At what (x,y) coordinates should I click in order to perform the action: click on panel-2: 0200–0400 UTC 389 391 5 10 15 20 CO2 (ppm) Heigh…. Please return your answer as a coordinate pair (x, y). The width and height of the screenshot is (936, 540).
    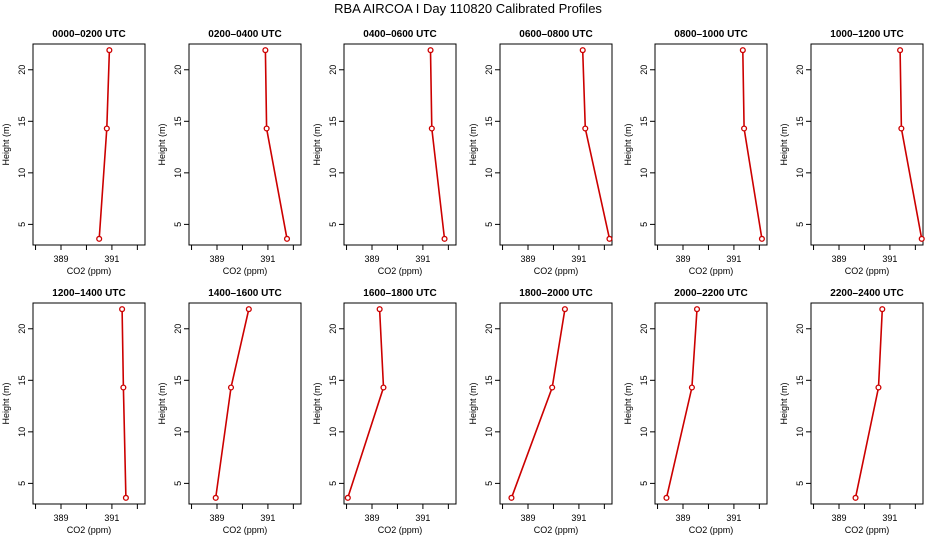
    Looking at the image, I should click on (229, 152).